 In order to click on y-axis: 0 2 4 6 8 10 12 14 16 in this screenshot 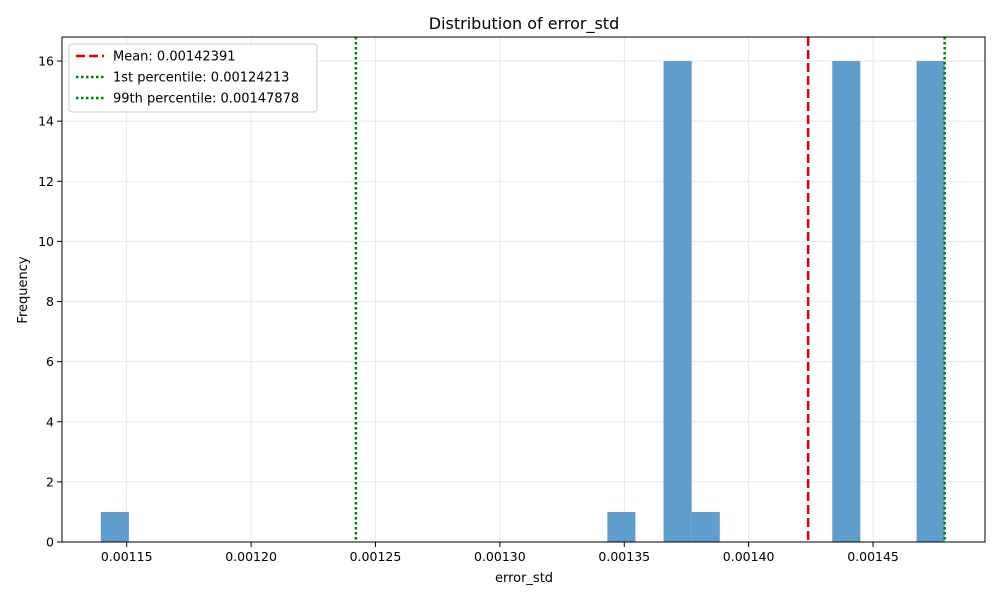, I will do `click(50, 302)`.